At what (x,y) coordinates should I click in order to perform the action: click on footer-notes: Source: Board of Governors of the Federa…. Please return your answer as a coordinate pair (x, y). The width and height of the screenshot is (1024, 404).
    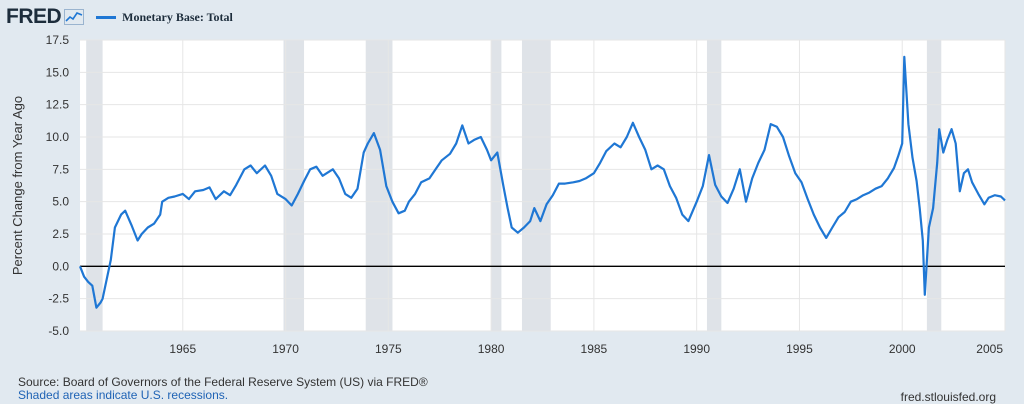
    Looking at the image, I should click on (223, 389).